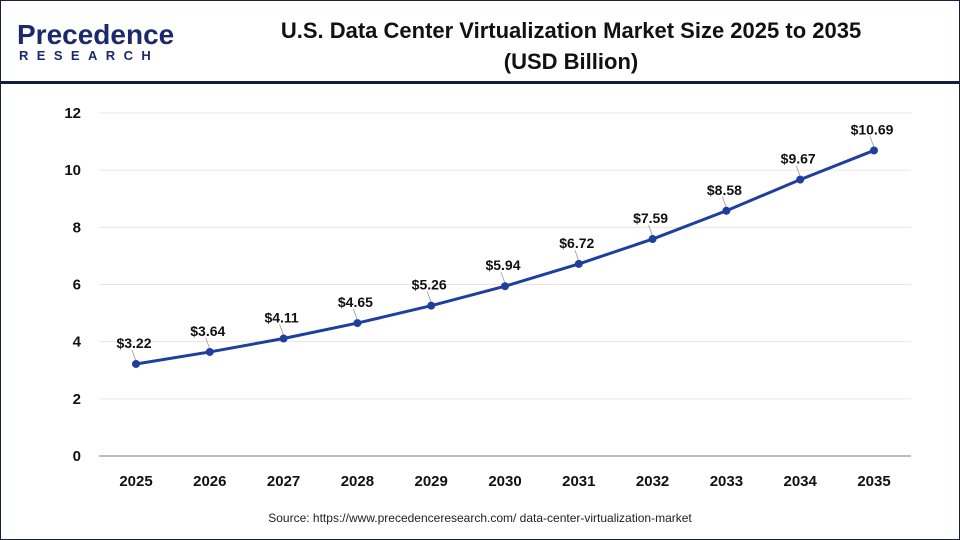 The image size is (960, 540). What do you see at coordinates (576, 243) in the screenshot?
I see `data-label: $6.72` at bounding box center [576, 243].